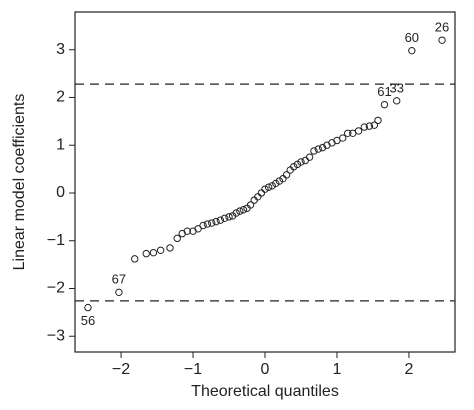 This screenshot has width=474, height=410. Describe the element at coordinates (60, 97) in the screenshot. I see `y-tick-label: 2` at that location.